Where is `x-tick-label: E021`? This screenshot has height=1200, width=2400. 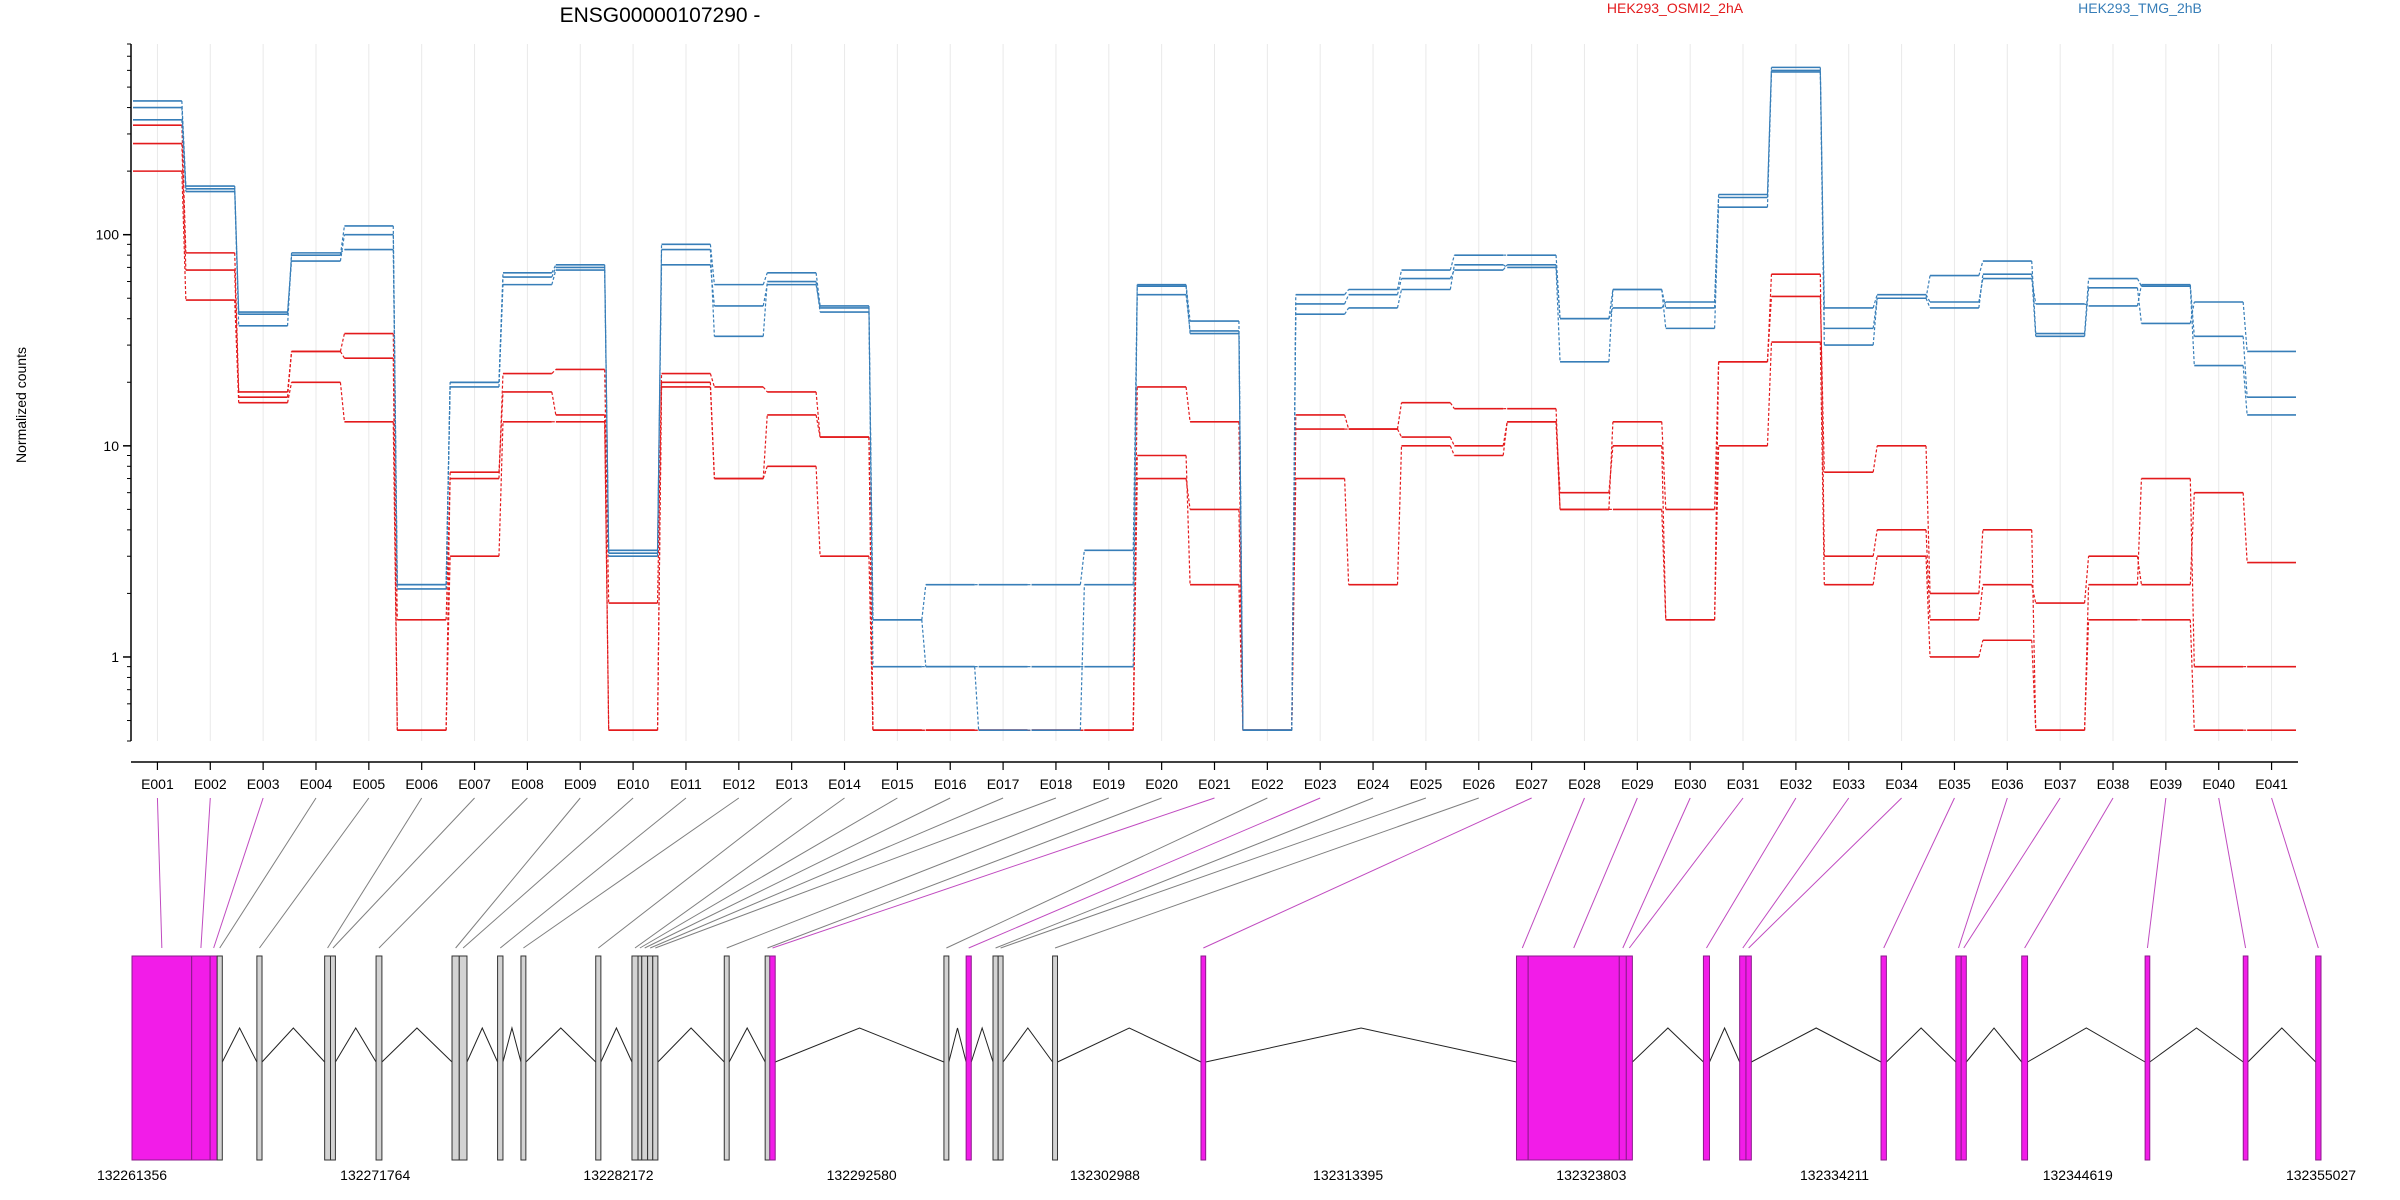 x-tick-label: E021 is located at coordinates (1214, 784).